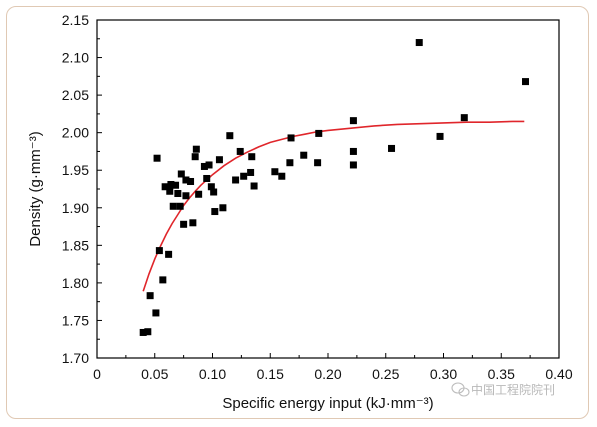  I want to click on x-tick-label: 0.15, so click(270, 374).